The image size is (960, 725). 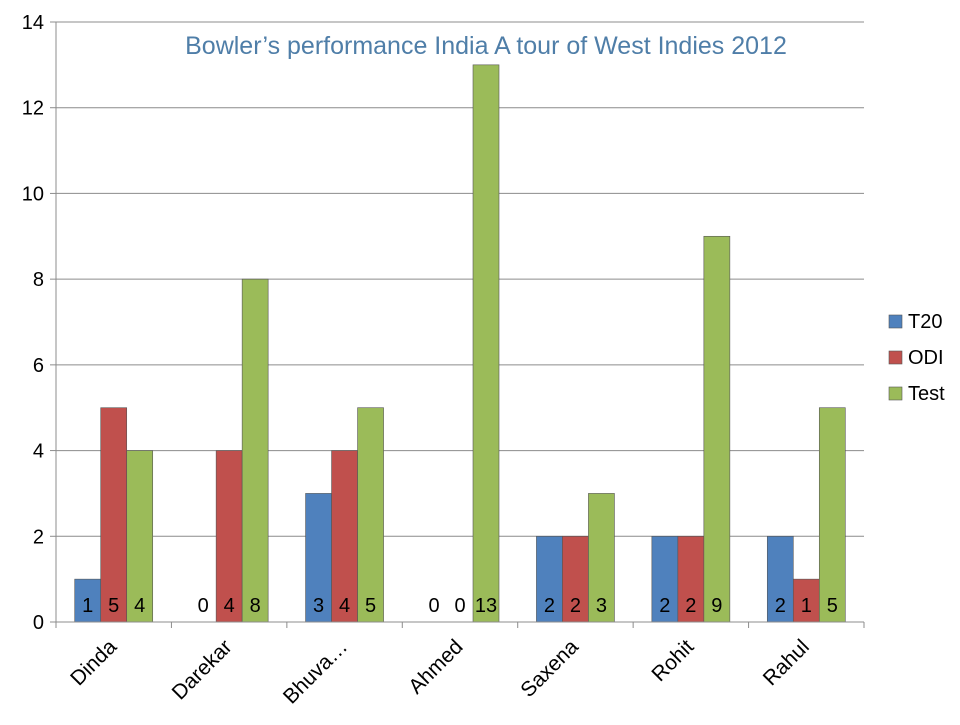 I want to click on x-tick-label-4: Saxena, so click(x=549, y=668).